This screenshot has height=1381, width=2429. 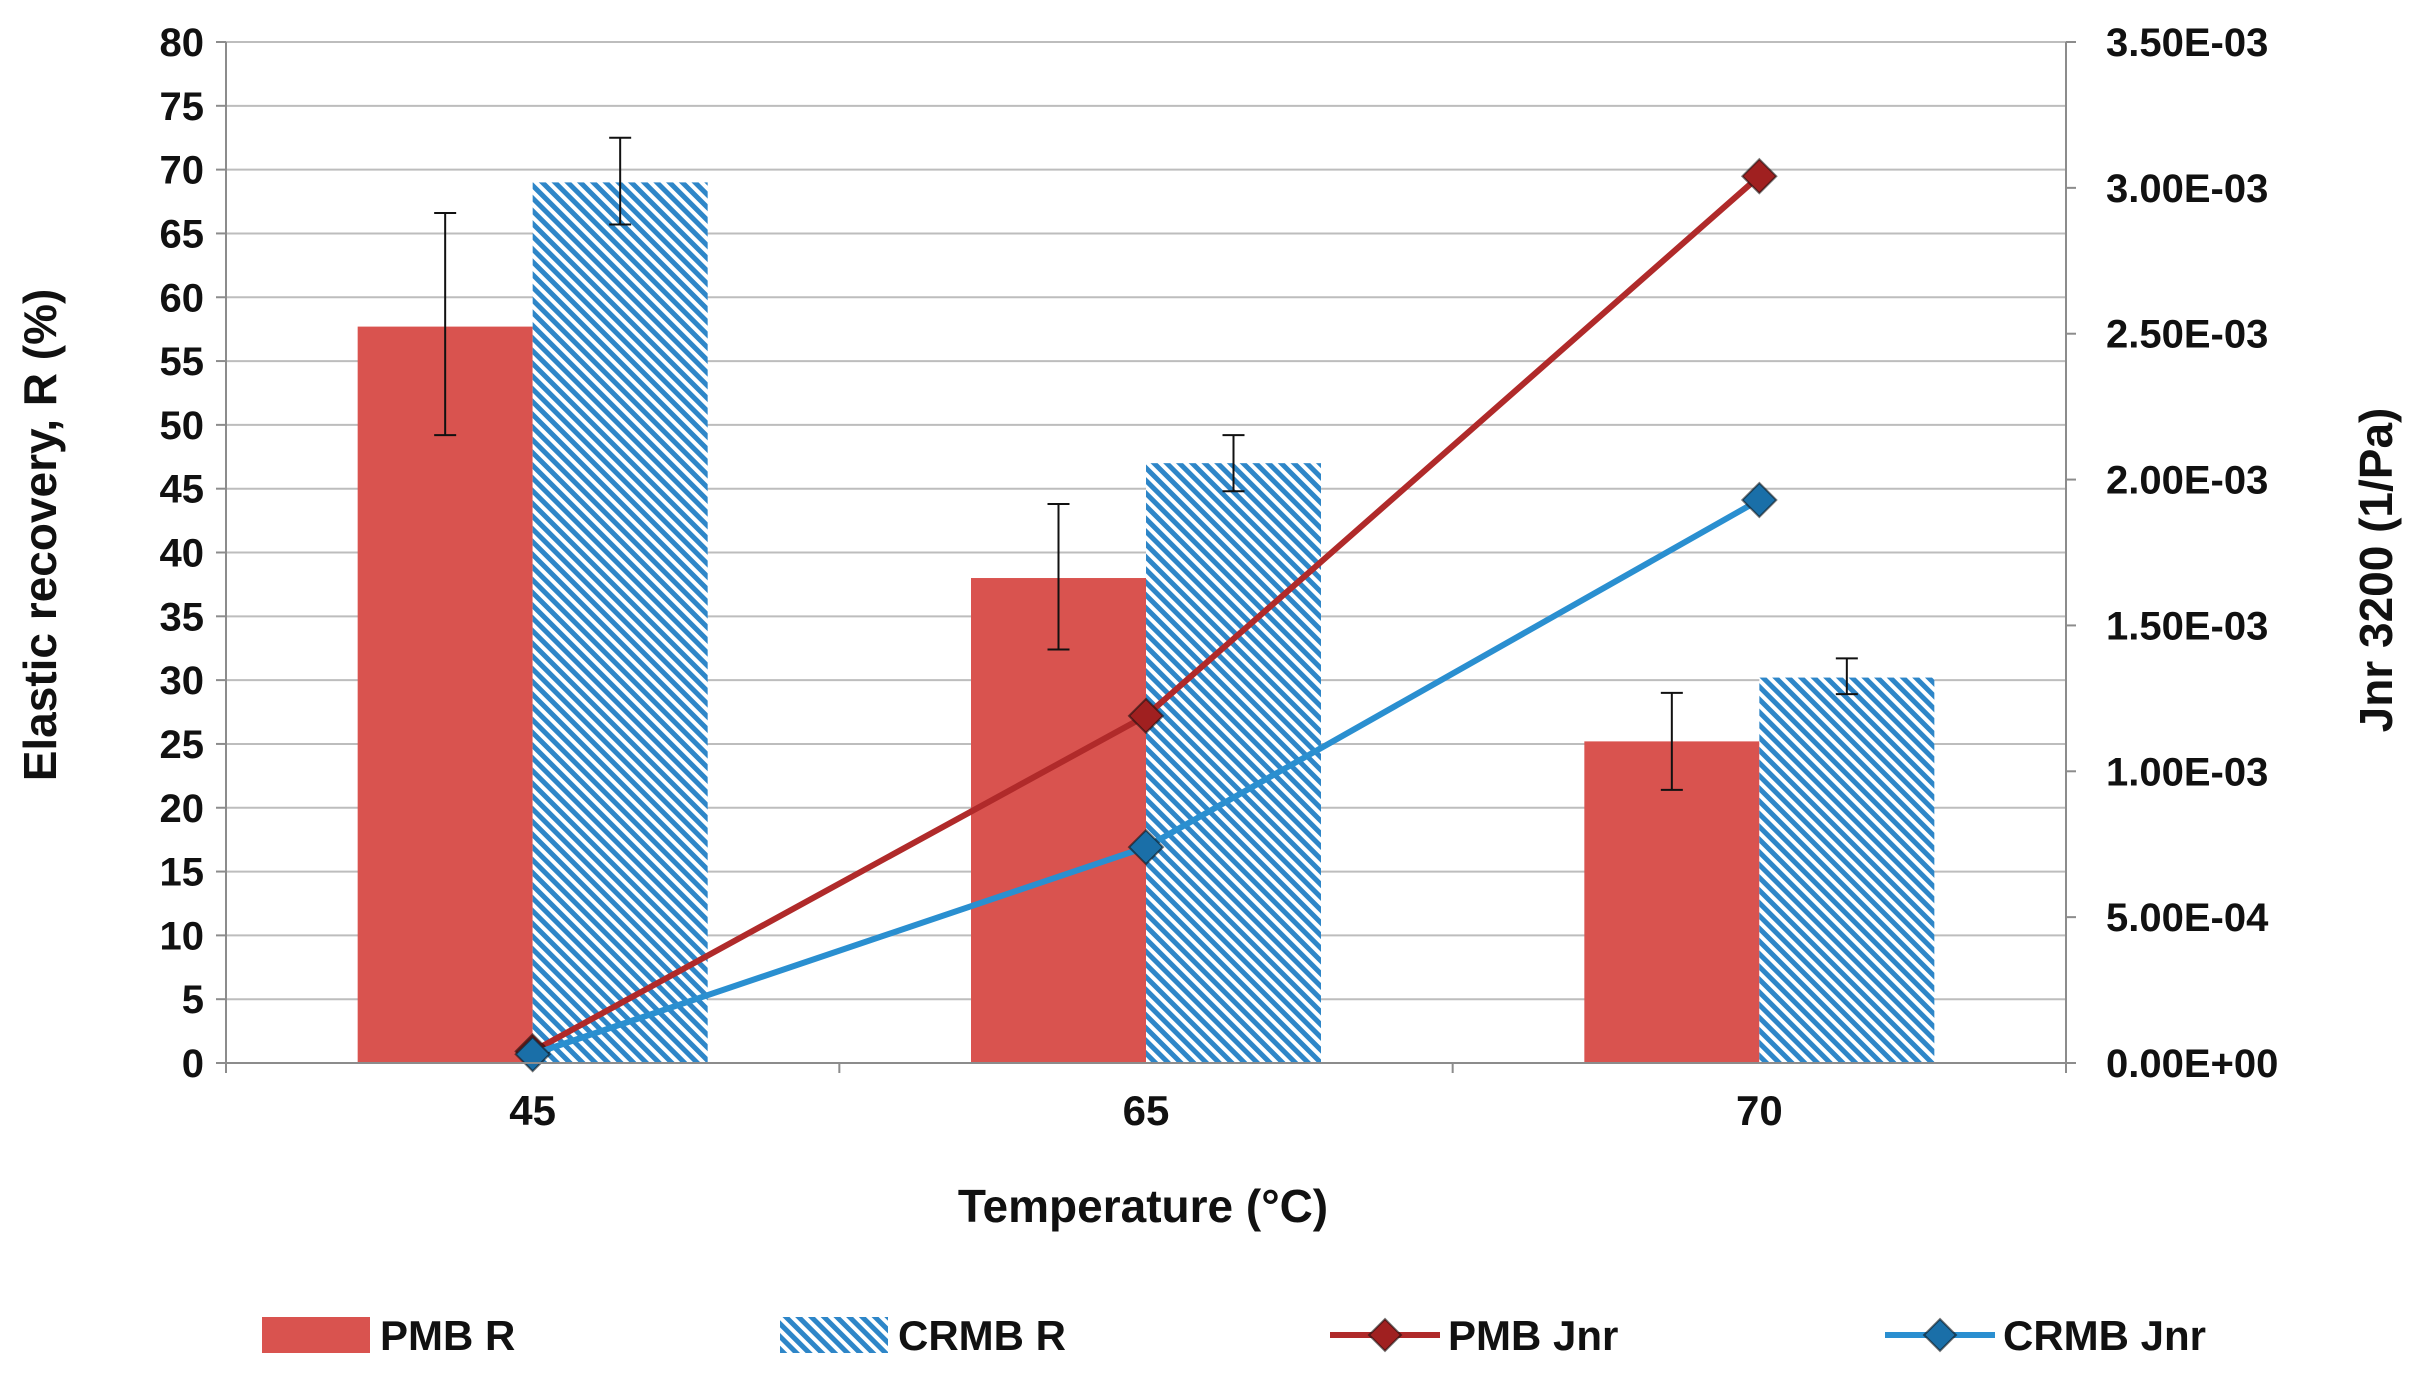 What do you see at coordinates (2187, 43) in the screenshot?
I see `y-right-tick-label: 3.50E-03` at bounding box center [2187, 43].